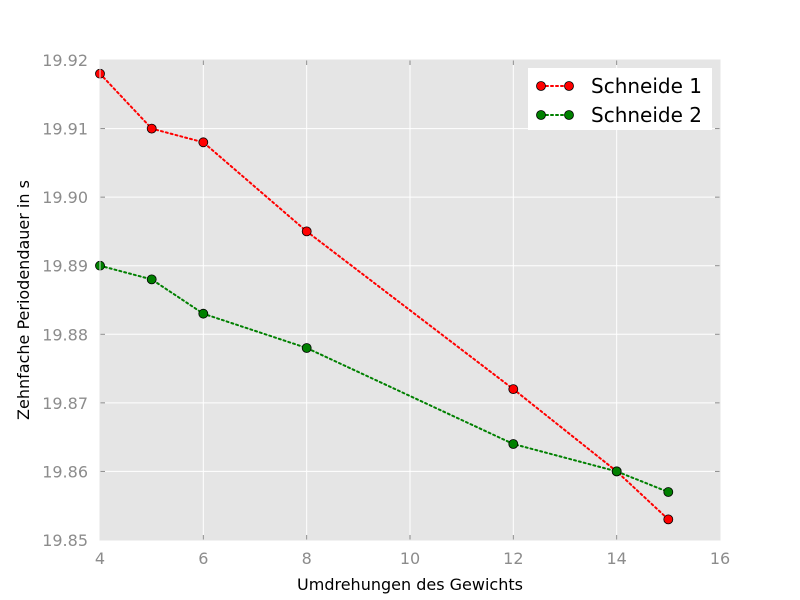  Describe the element at coordinates (65, 334) in the screenshot. I see `y-tick-label: 19.88` at that location.